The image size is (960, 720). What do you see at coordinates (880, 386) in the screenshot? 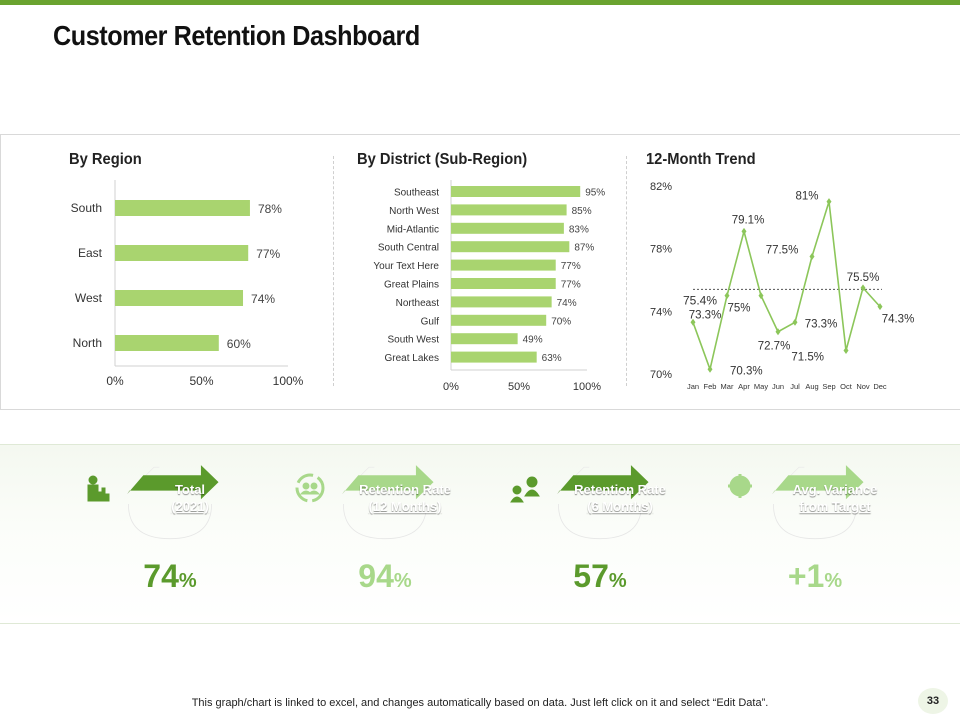
I see `x-tick-label: Dec` at bounding box center [880, 386].